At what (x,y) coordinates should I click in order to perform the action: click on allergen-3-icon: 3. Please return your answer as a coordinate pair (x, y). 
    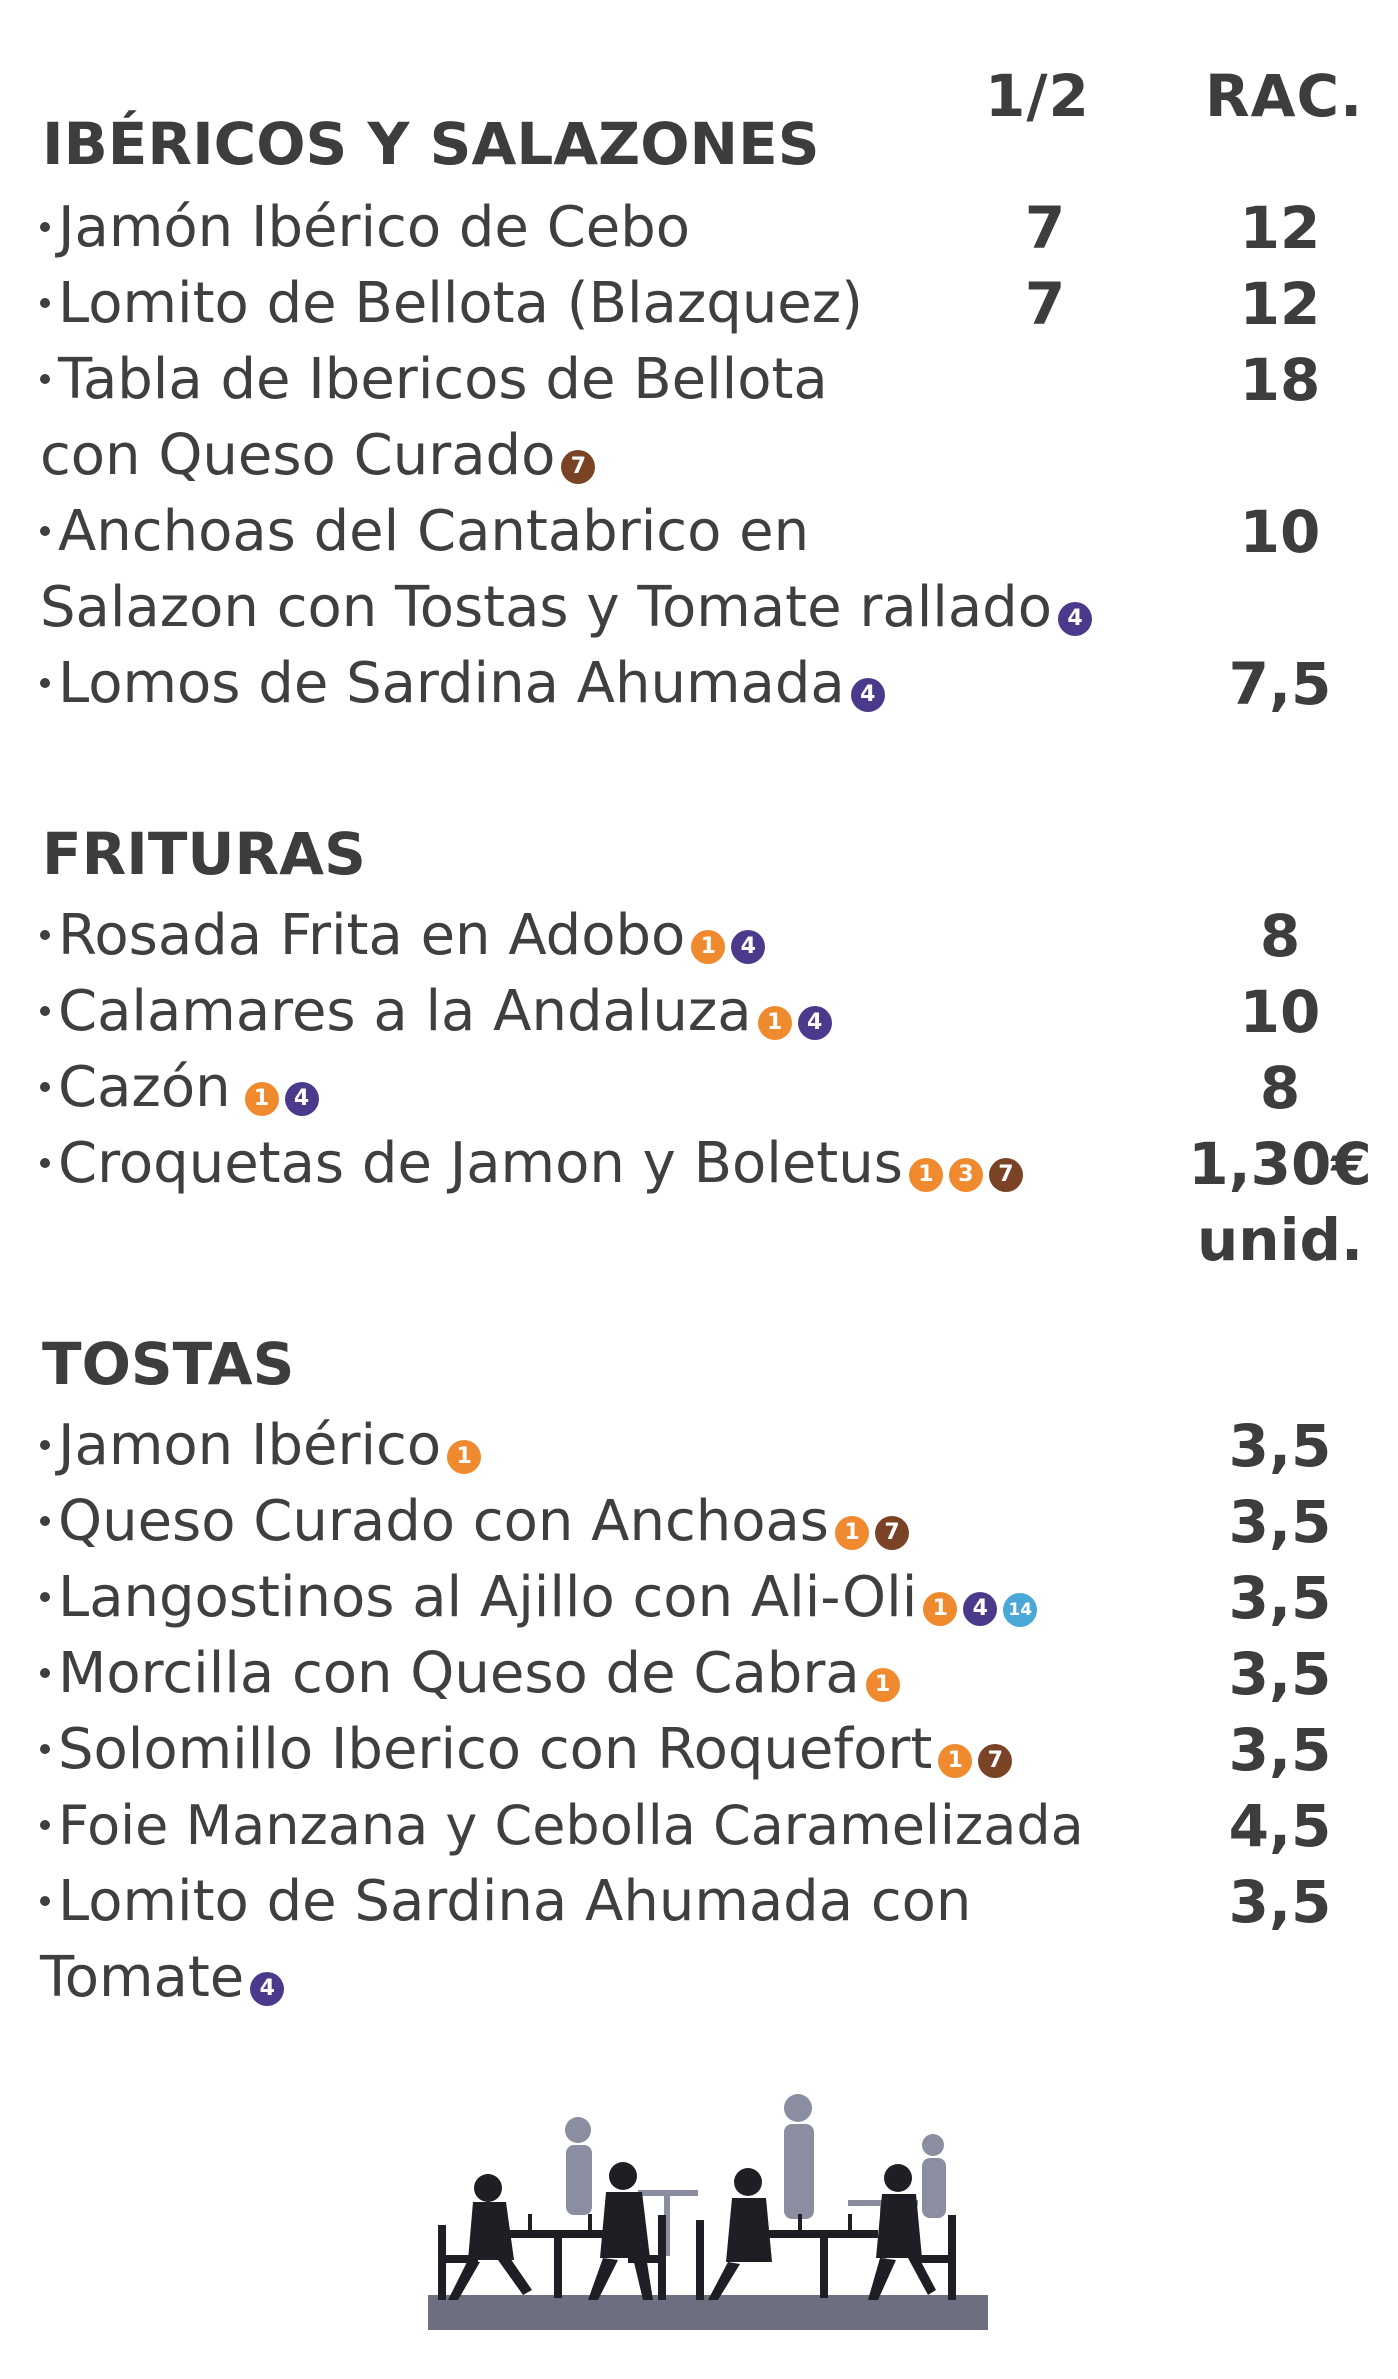
    Looking at the image, I should click on (965, 1174).